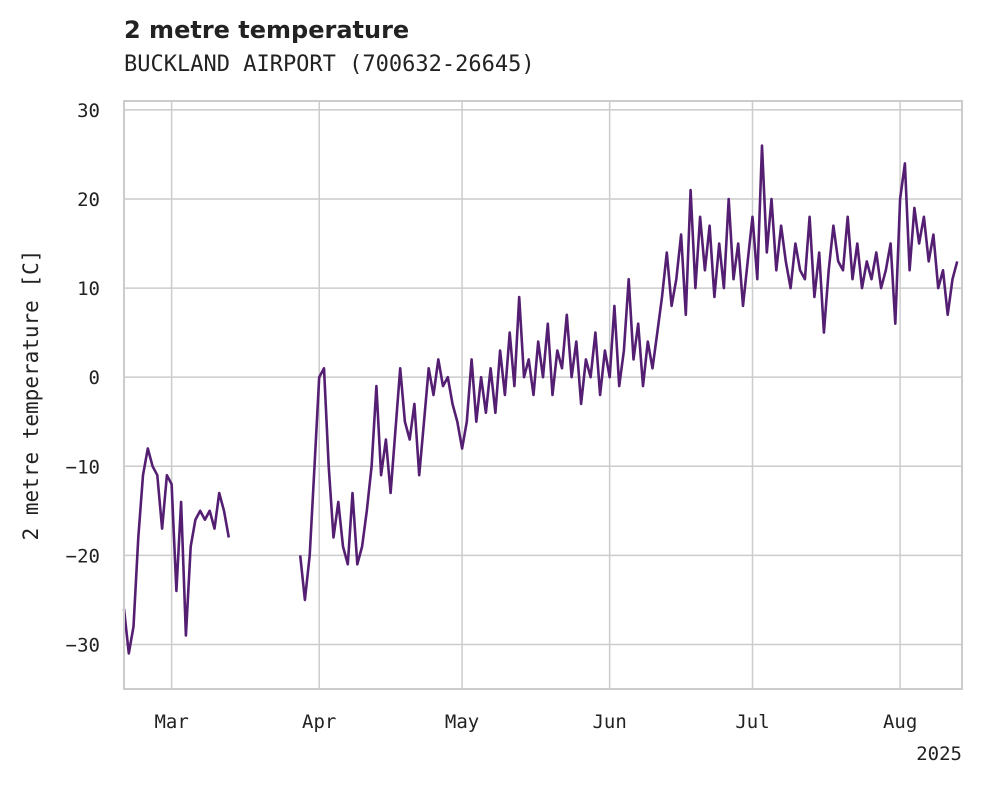  What do you see at coordinates (900, 722) in the screenshot?
I see `x-tick-label: Aug` at bounding box center [900, 722].